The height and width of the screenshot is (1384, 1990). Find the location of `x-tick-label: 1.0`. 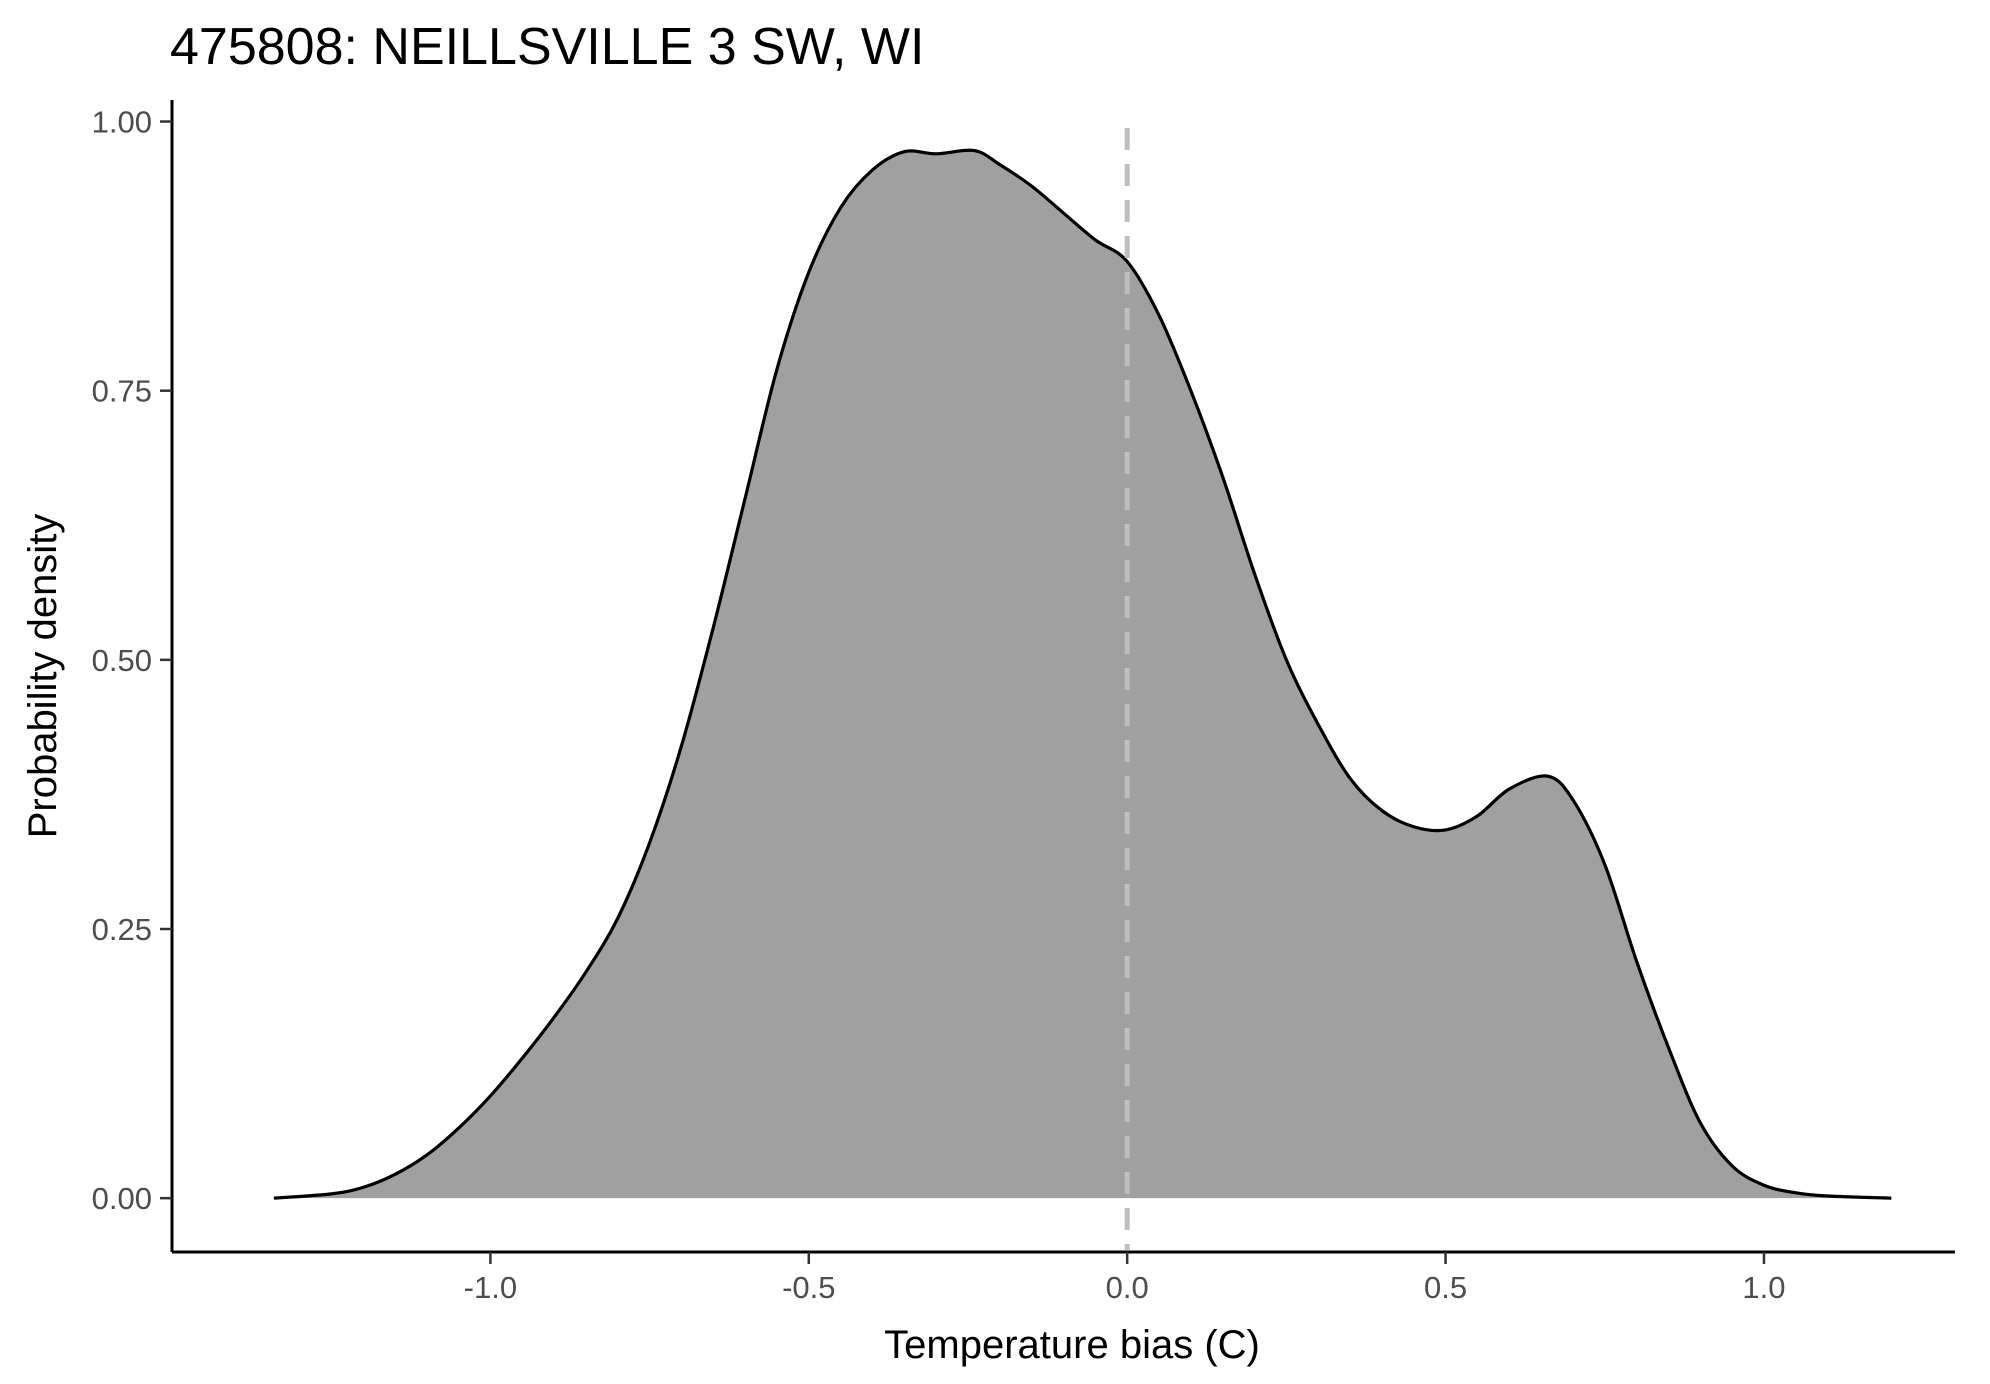

x-tick-label: 1.0 is located at coordinates (1763, 1287).